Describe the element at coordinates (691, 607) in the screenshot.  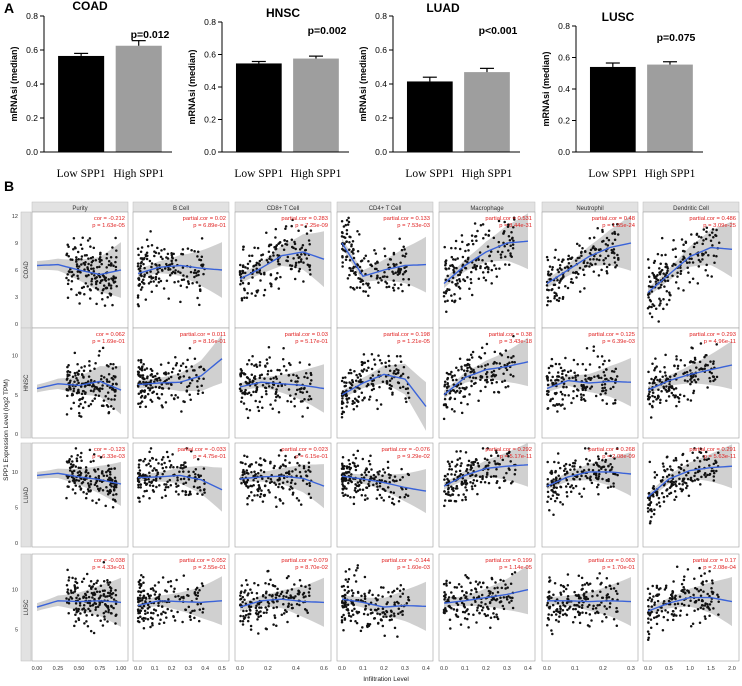
I see `scatter-cell-lusc-dendritic-cell: partial.cor = 0.17p = 2.08e-04` at that location.